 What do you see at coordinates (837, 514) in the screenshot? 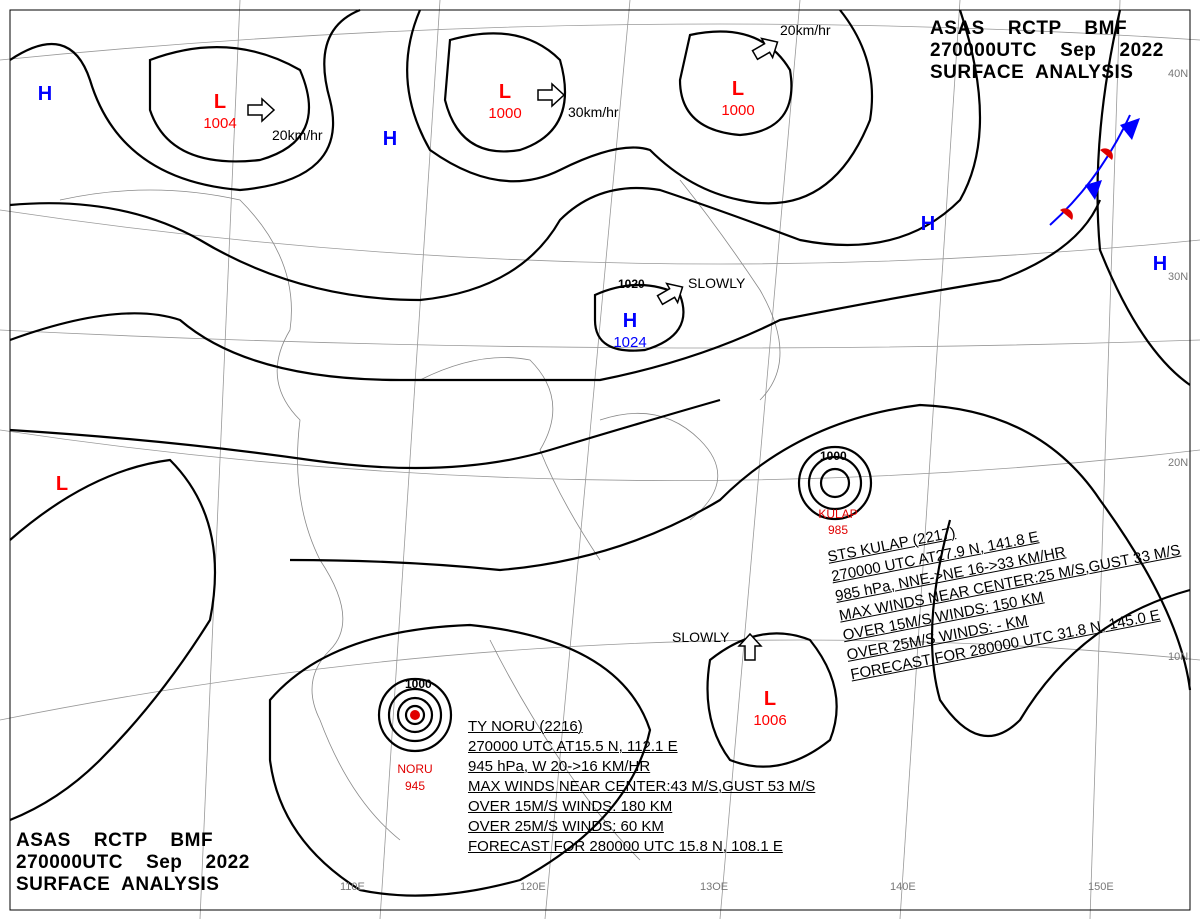
I see `typhoon-name: KULAP` at bounding box center [837, 514].